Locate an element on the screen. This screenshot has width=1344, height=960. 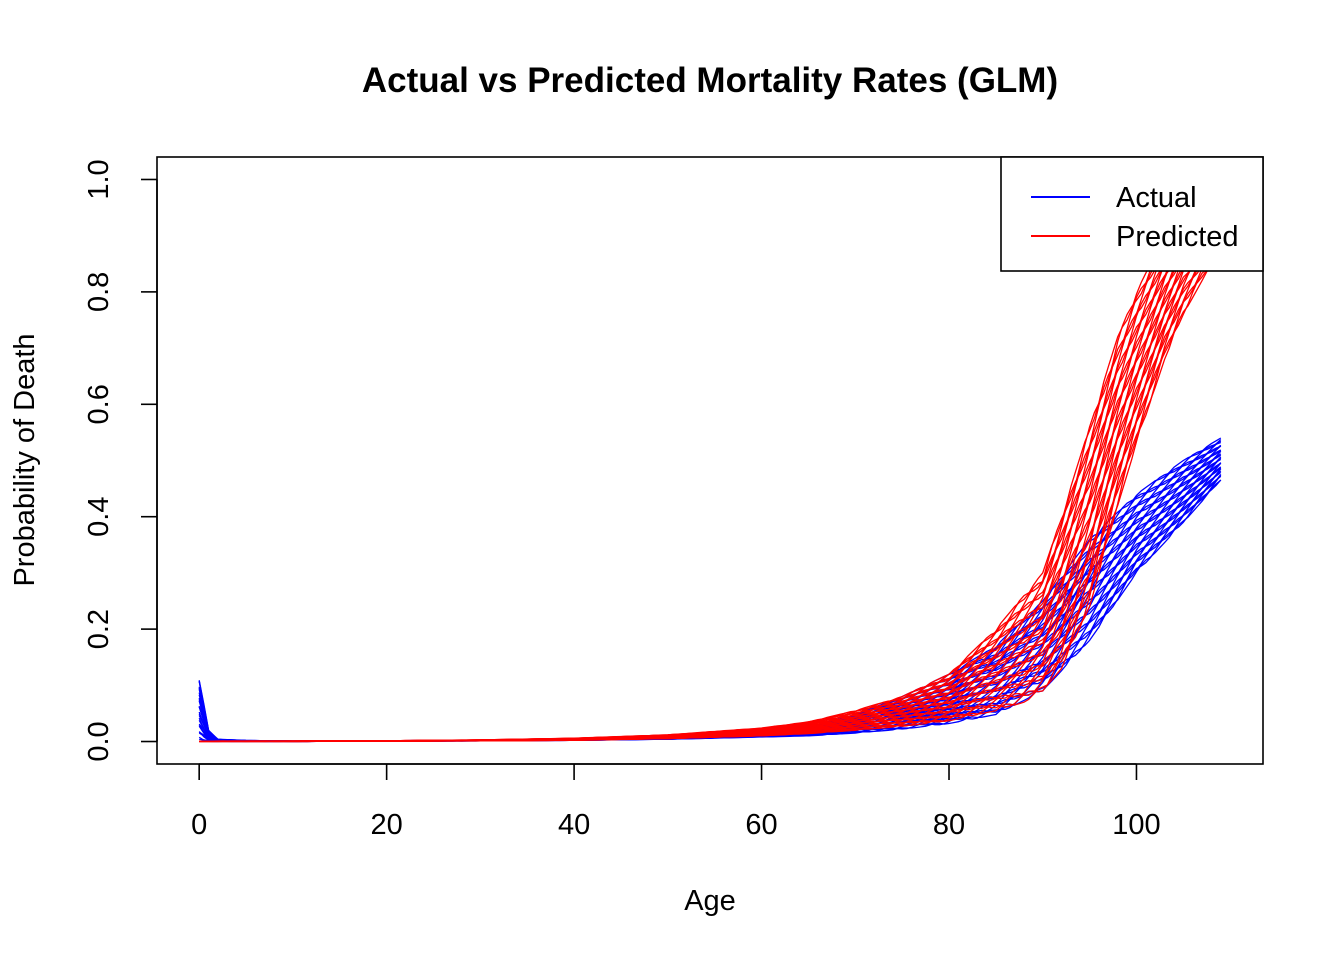
y-tick-label: 0.6 is located at coordinates (99, 404).